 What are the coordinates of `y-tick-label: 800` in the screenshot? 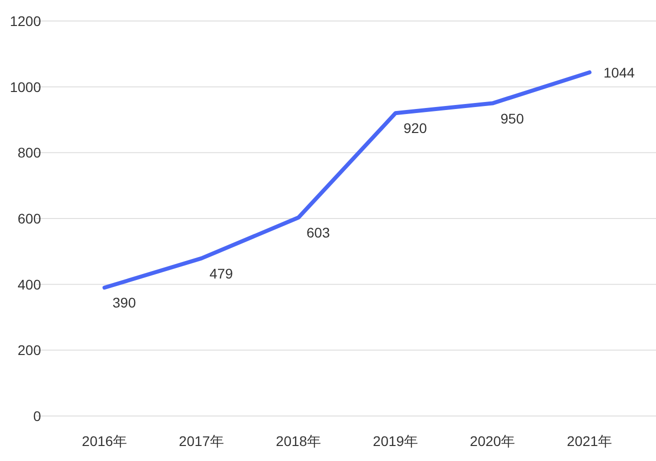 It's located at (30, 152).